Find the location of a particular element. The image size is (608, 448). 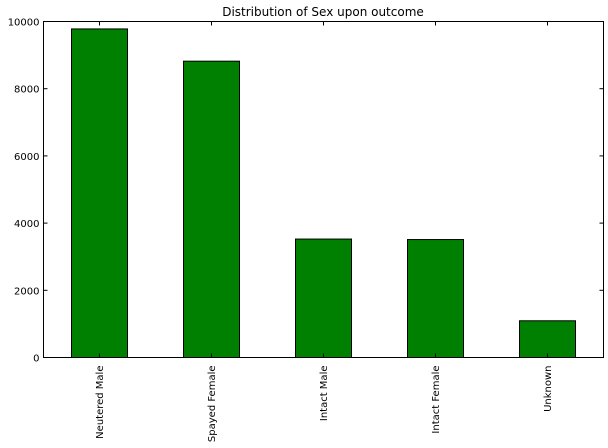

chart-title: Distribution of Sex upon outcome is located at coordinates (323, 12).